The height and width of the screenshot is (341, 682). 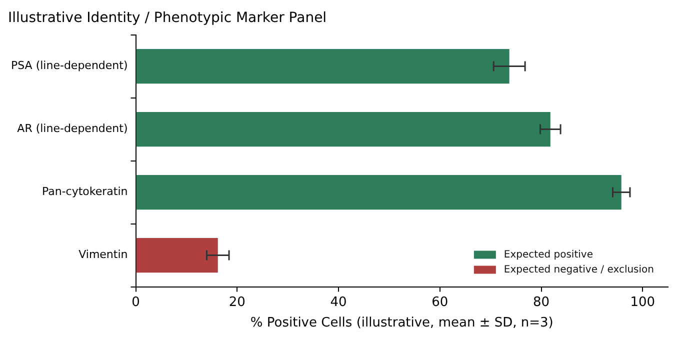 What do you see at coordinates (136, 302) in the screenshot?
I see `x-tick-label: 0` at bounding box center [136, 302].